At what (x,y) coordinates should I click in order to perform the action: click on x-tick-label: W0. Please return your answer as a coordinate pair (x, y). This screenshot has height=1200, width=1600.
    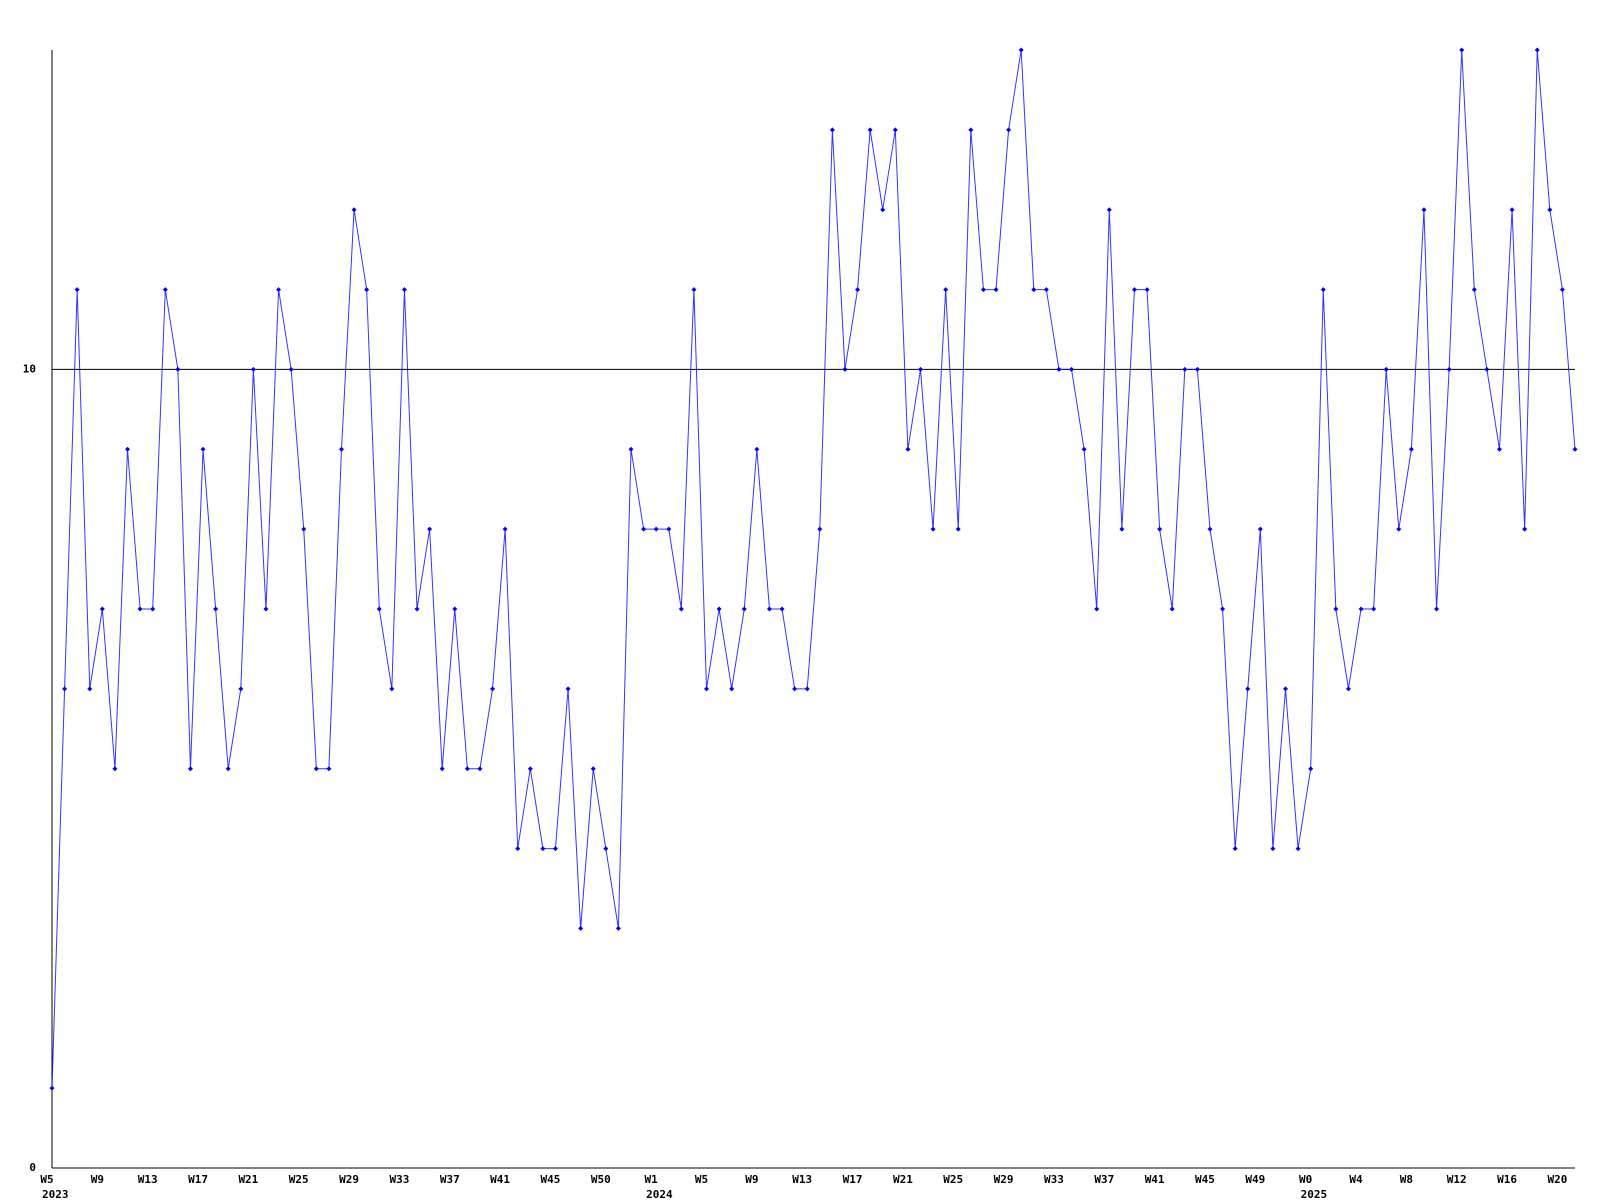
    Looking at the image, I should click on (1305, 1179).